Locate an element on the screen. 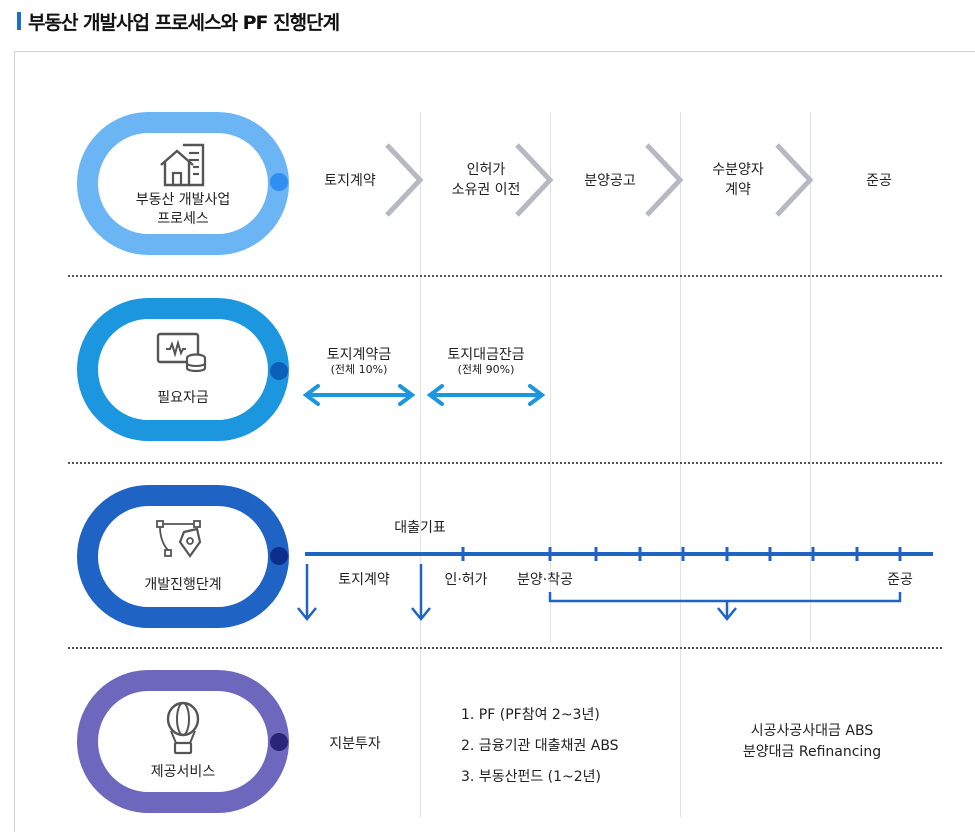 The image size is (975, 832). loan-execution-label: 대출기표 is located at coordinates (420, 528).